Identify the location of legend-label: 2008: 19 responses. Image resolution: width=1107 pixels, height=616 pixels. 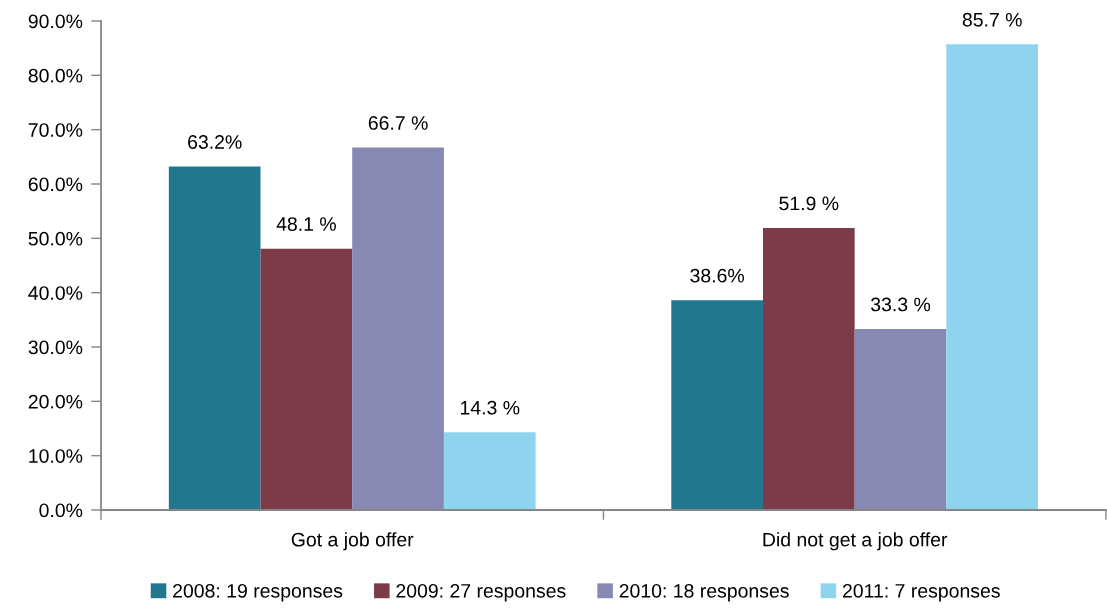
(258, 592).